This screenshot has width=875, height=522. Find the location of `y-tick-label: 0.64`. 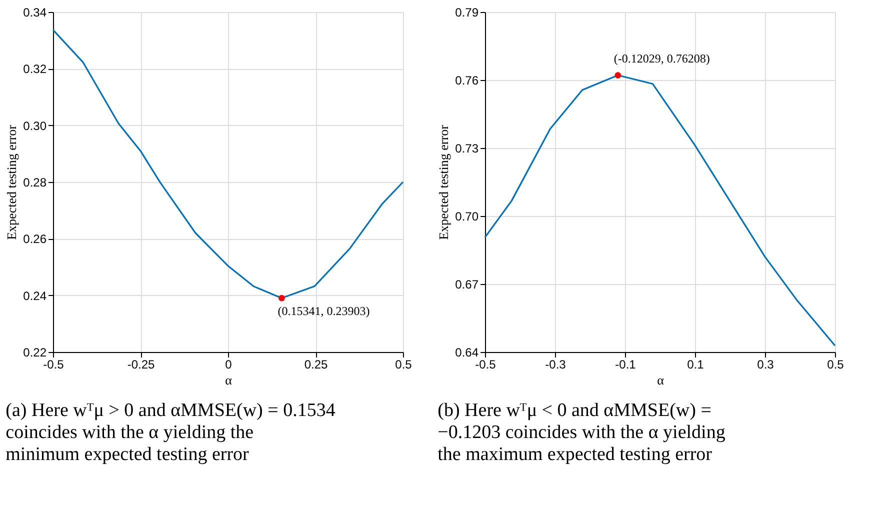

y-tick-label: 0.64 is located at coordinates (467, 353).